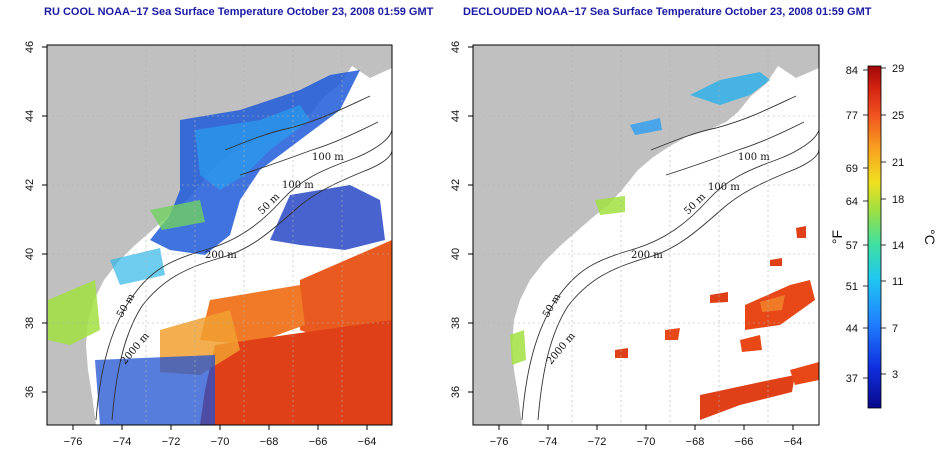 The height and width of the screenshot is (475, 950). I want to click on left-y-tick-label: 40, so click(30, 254).